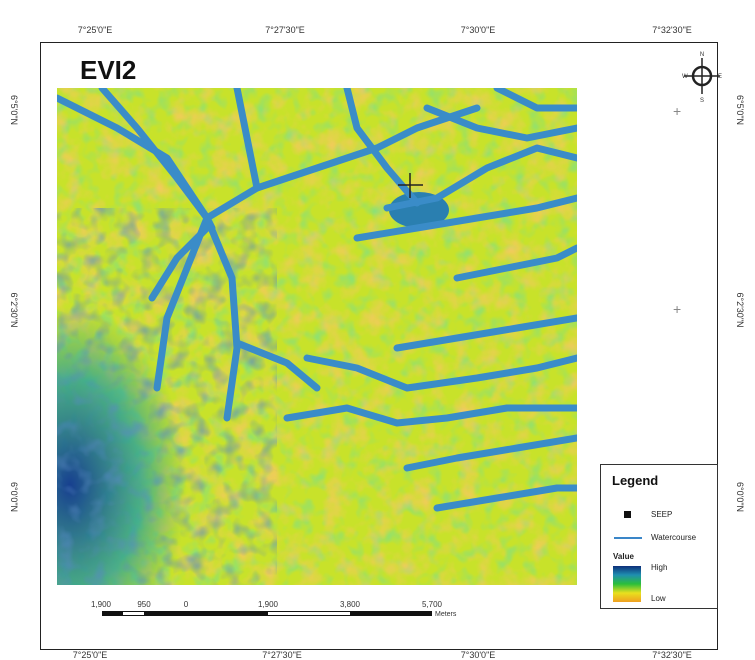 This screenshot has width=755, height=660. I want to click on scale-bar: 1,900 950 0 1,900 3,800 5,700, so click(268, 615).